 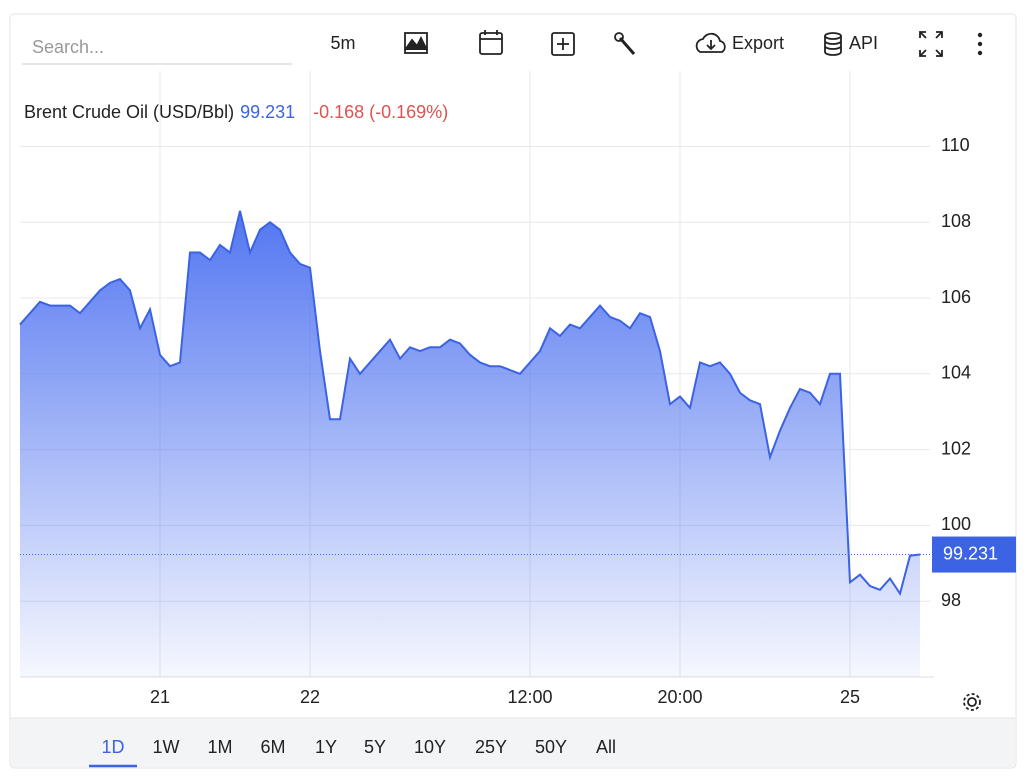 I want to click on range-button: 6M, so click(x=272, y=747).